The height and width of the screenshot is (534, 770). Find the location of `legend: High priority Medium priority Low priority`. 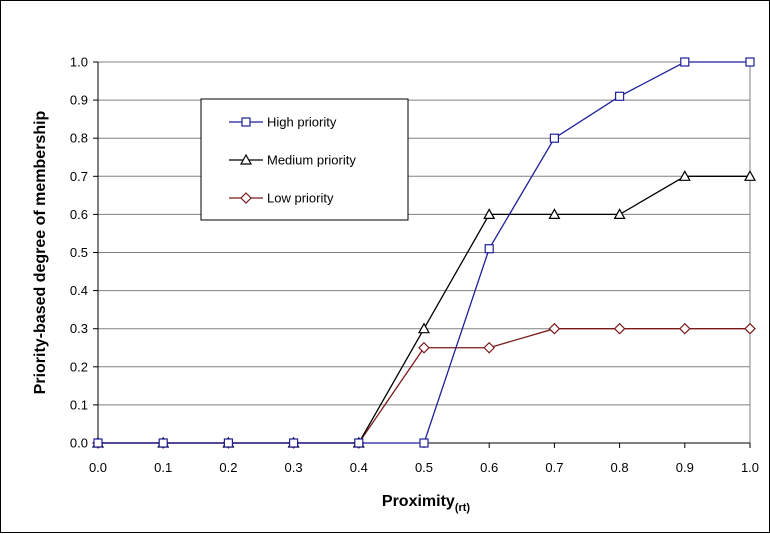

legend: High priority Medium priority Low priority is located at coordinates (304, 159).